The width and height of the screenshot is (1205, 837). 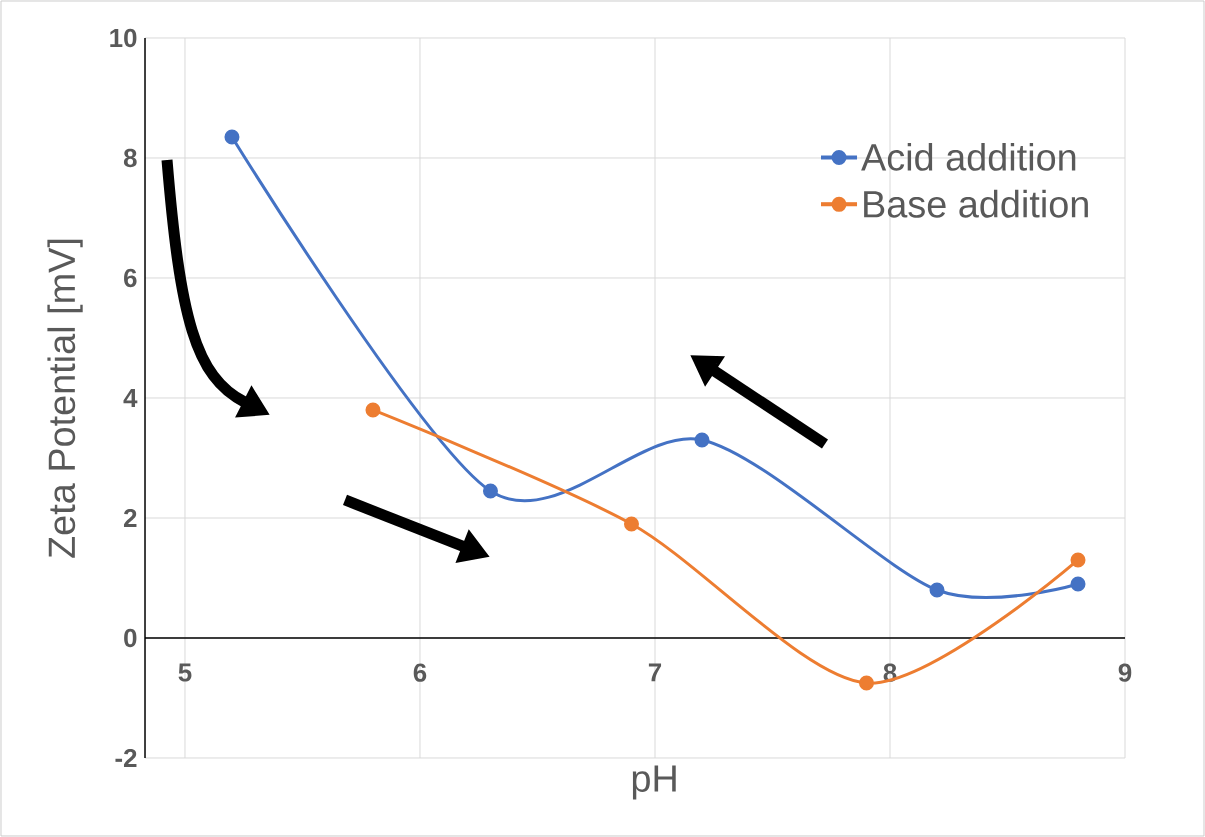 I want to click on y-tick-label: 4, so click(x=130, y=398).